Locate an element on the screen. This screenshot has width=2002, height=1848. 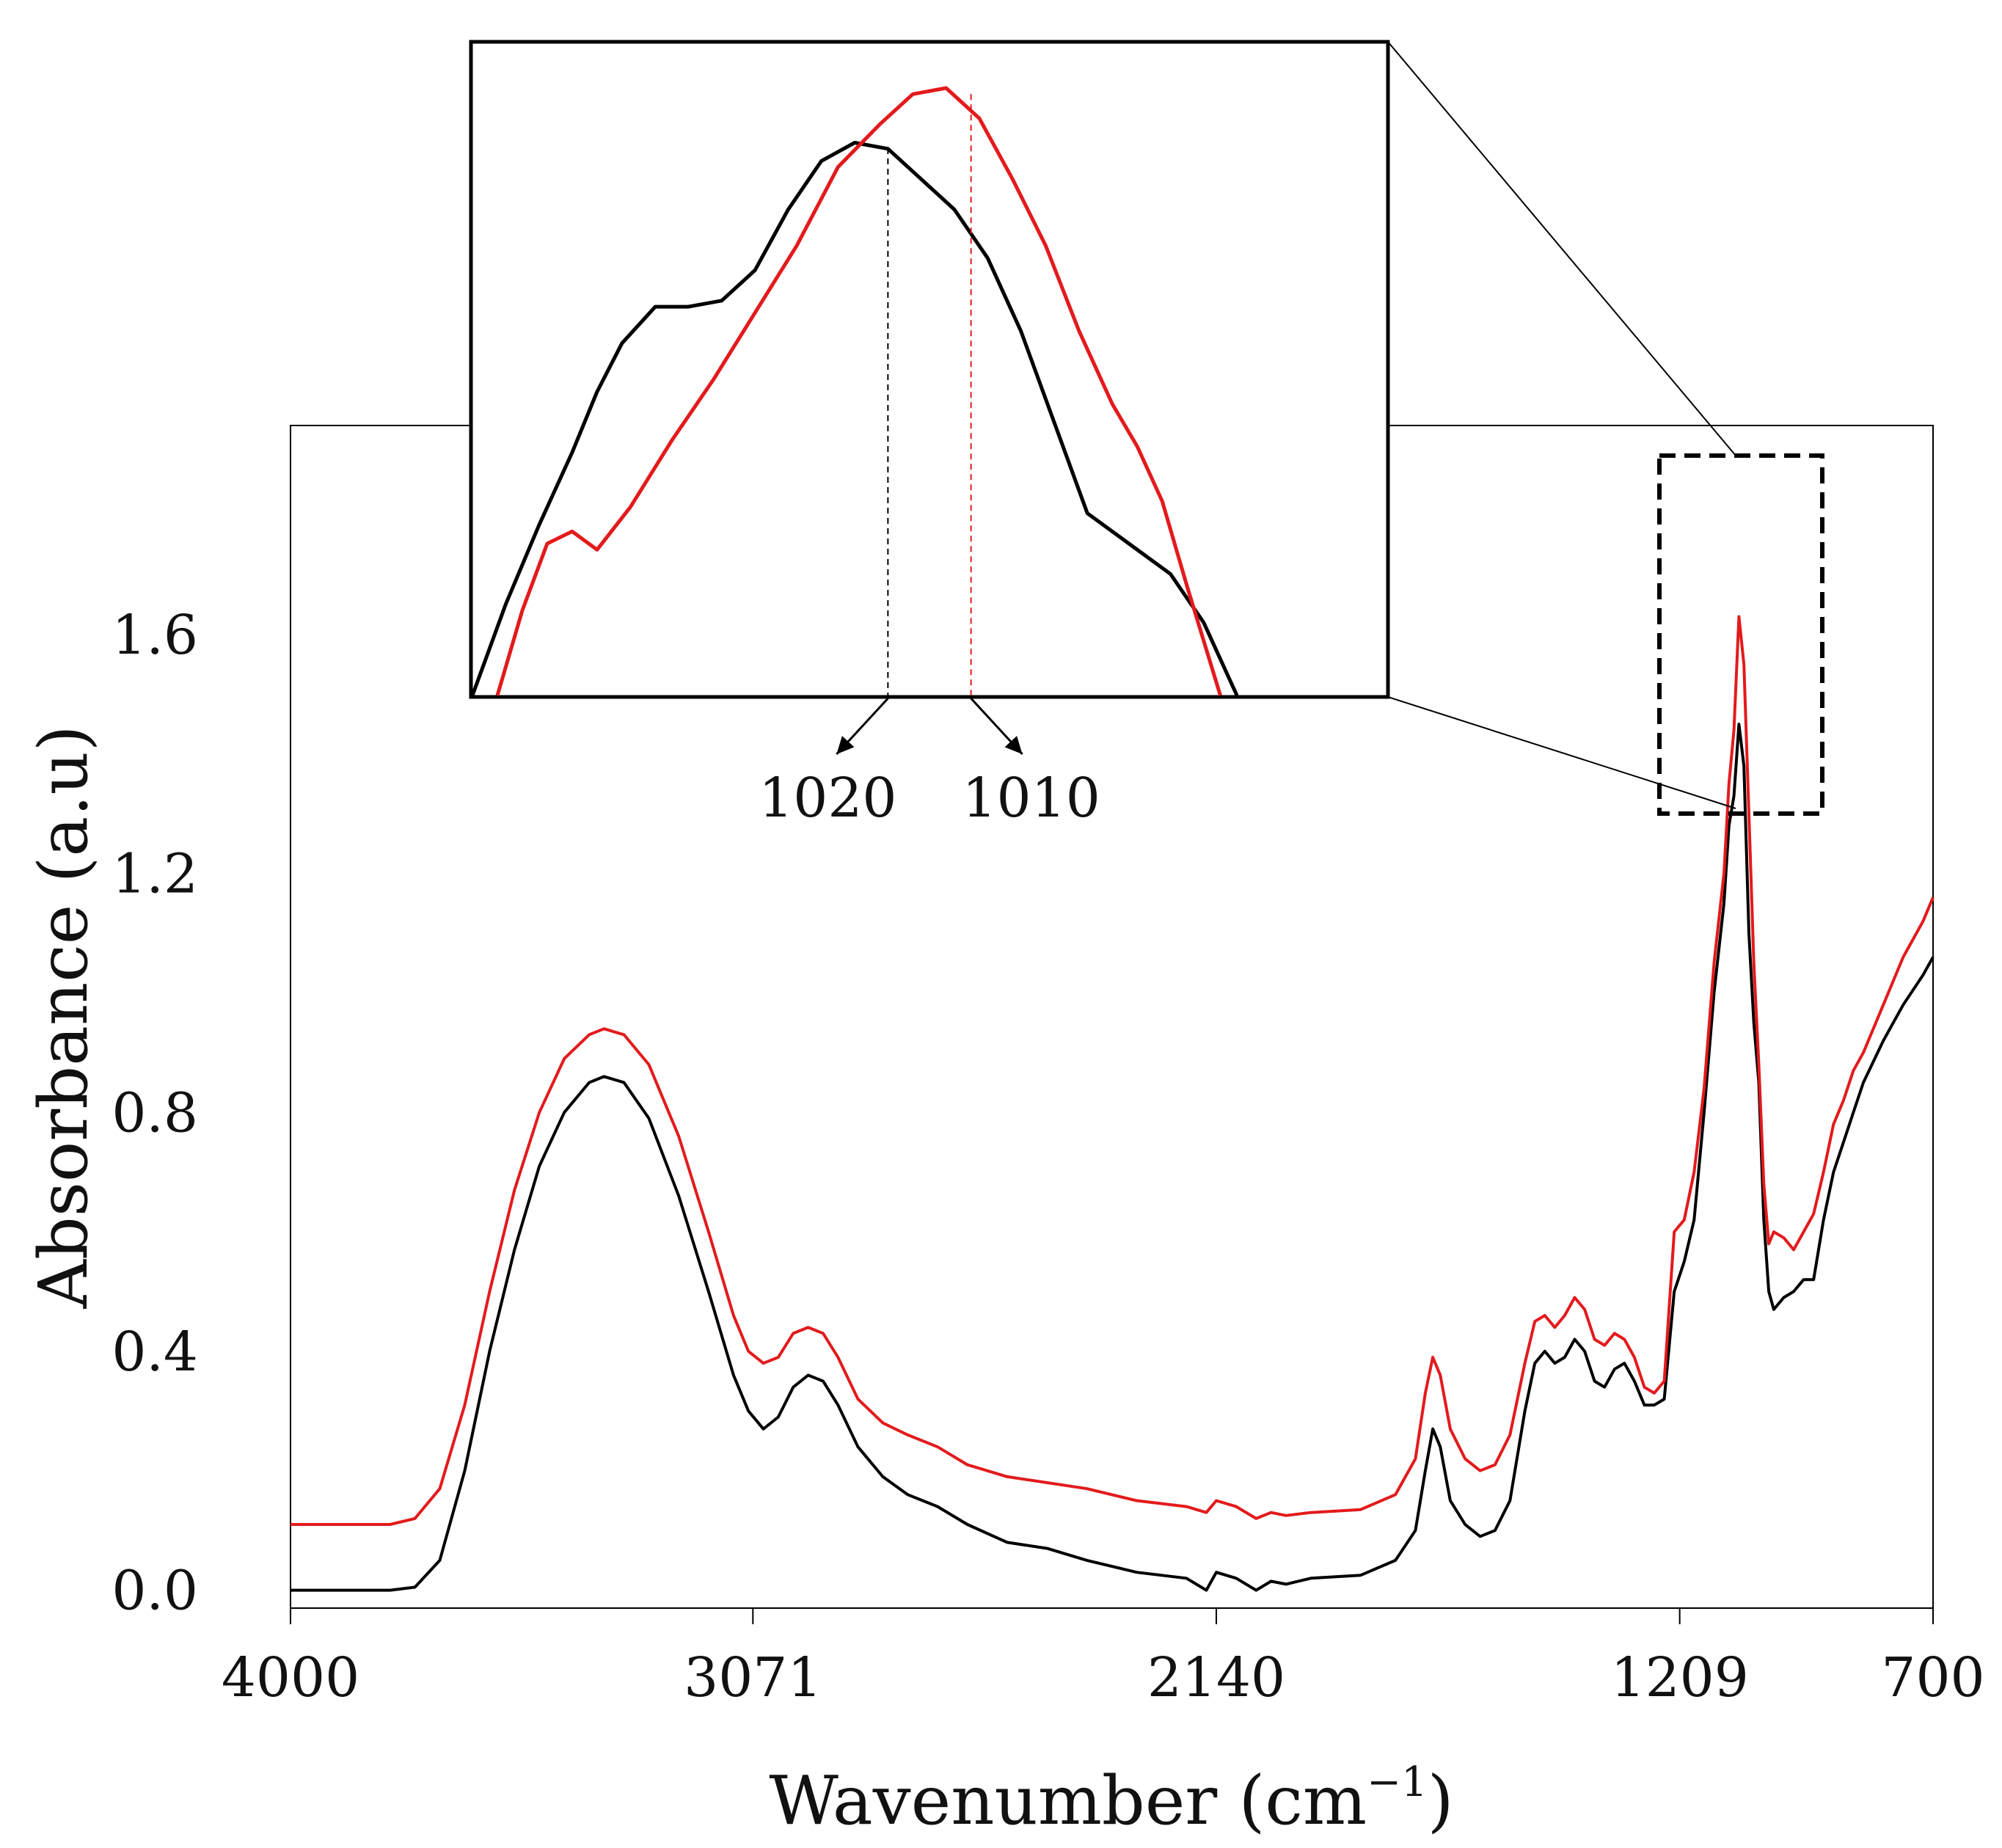
y-tick-label: 1.6 is located at coordinates (155, 636).